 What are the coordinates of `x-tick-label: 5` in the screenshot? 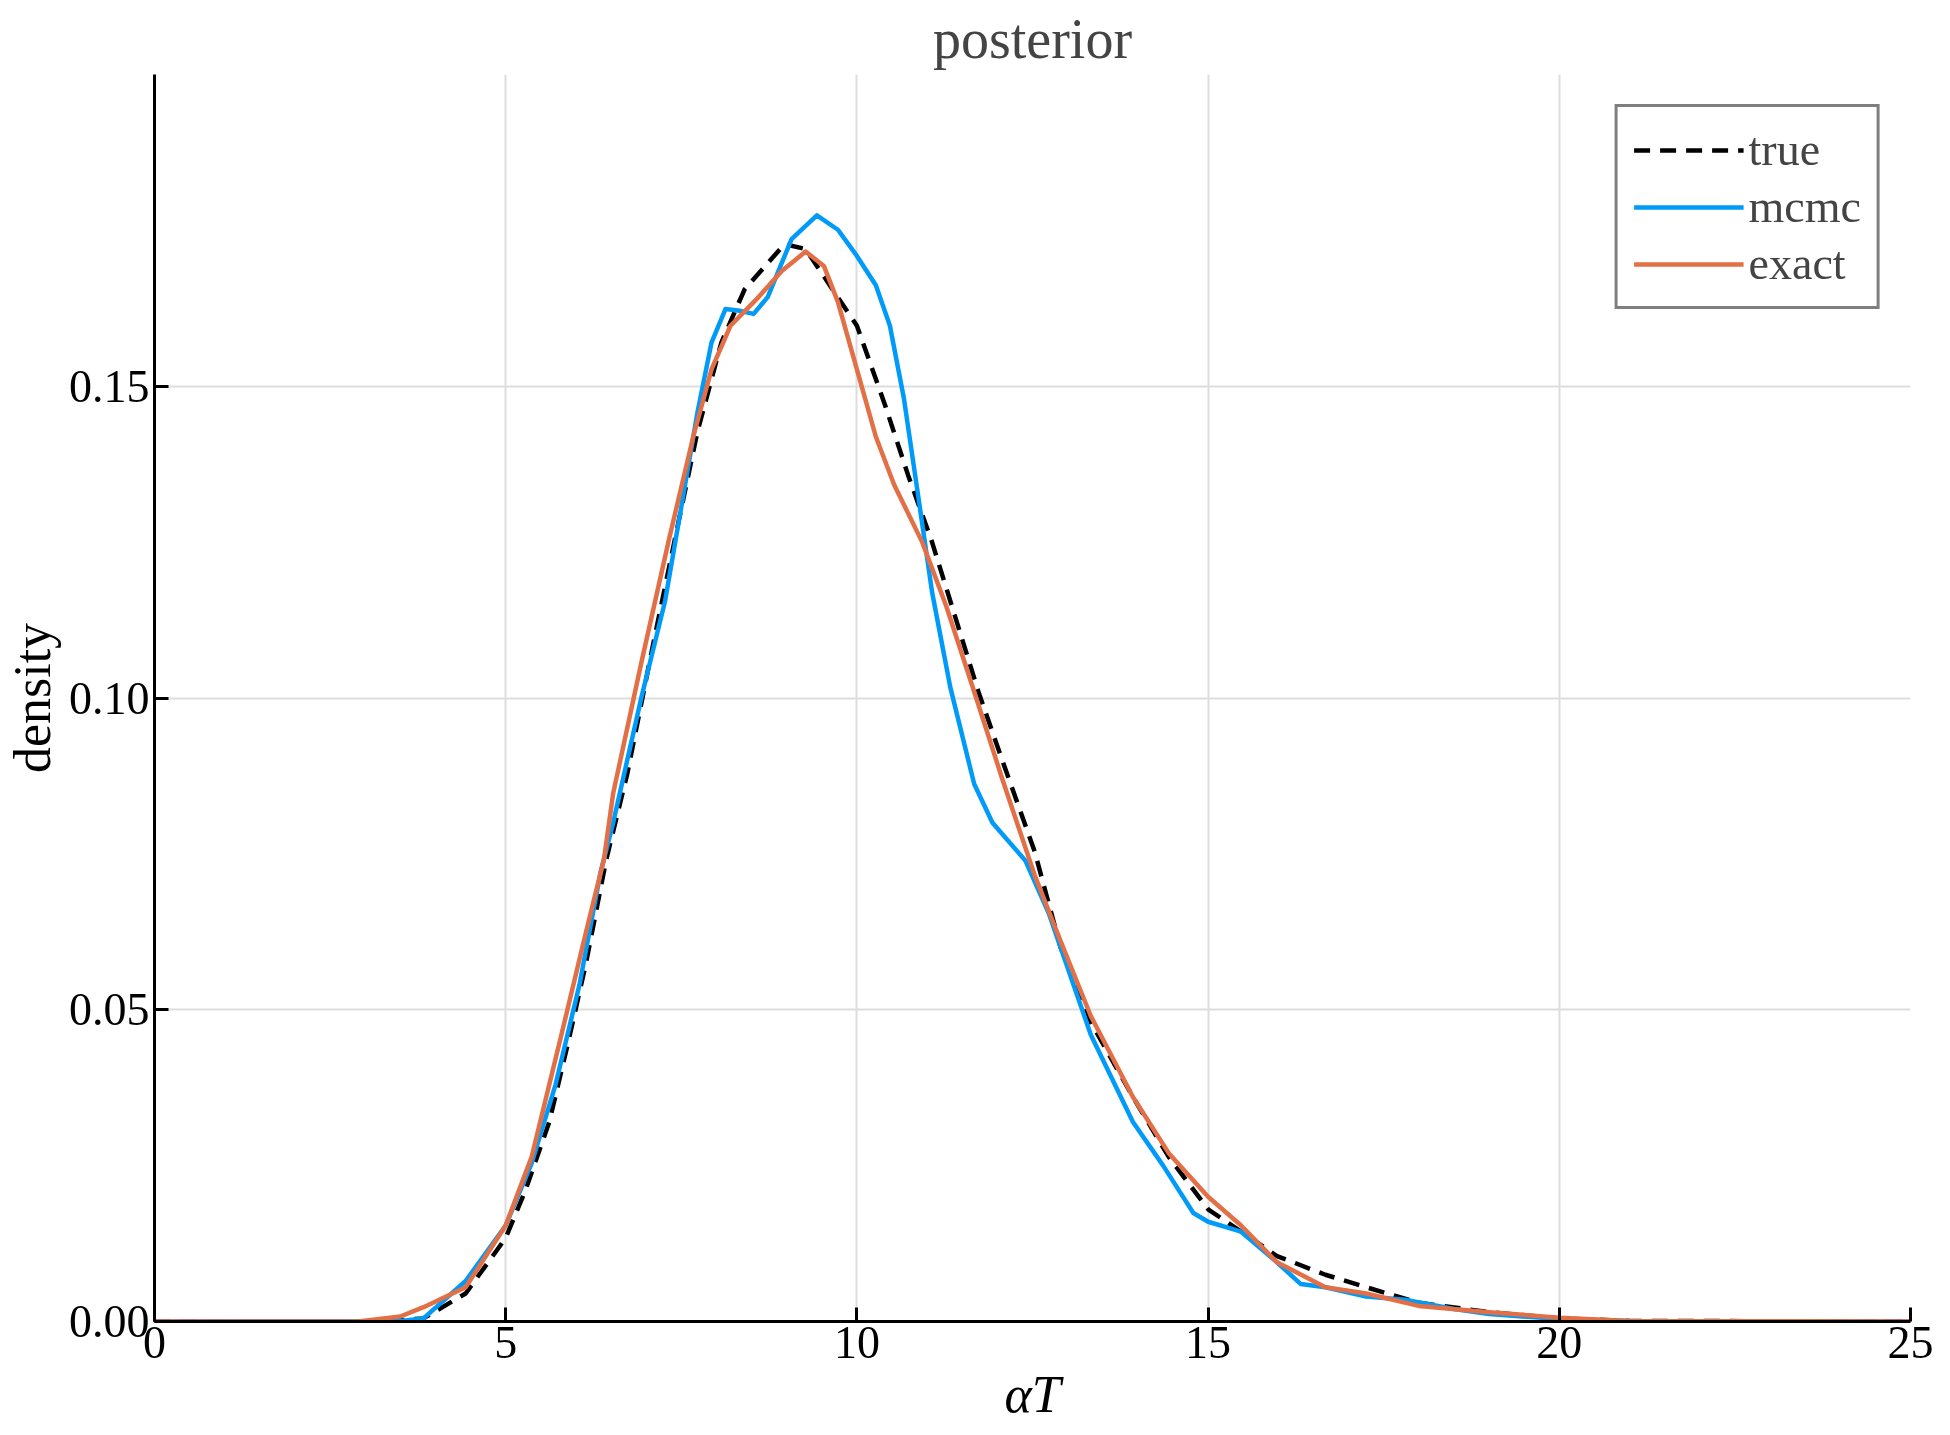 It's located at (506, 1342).